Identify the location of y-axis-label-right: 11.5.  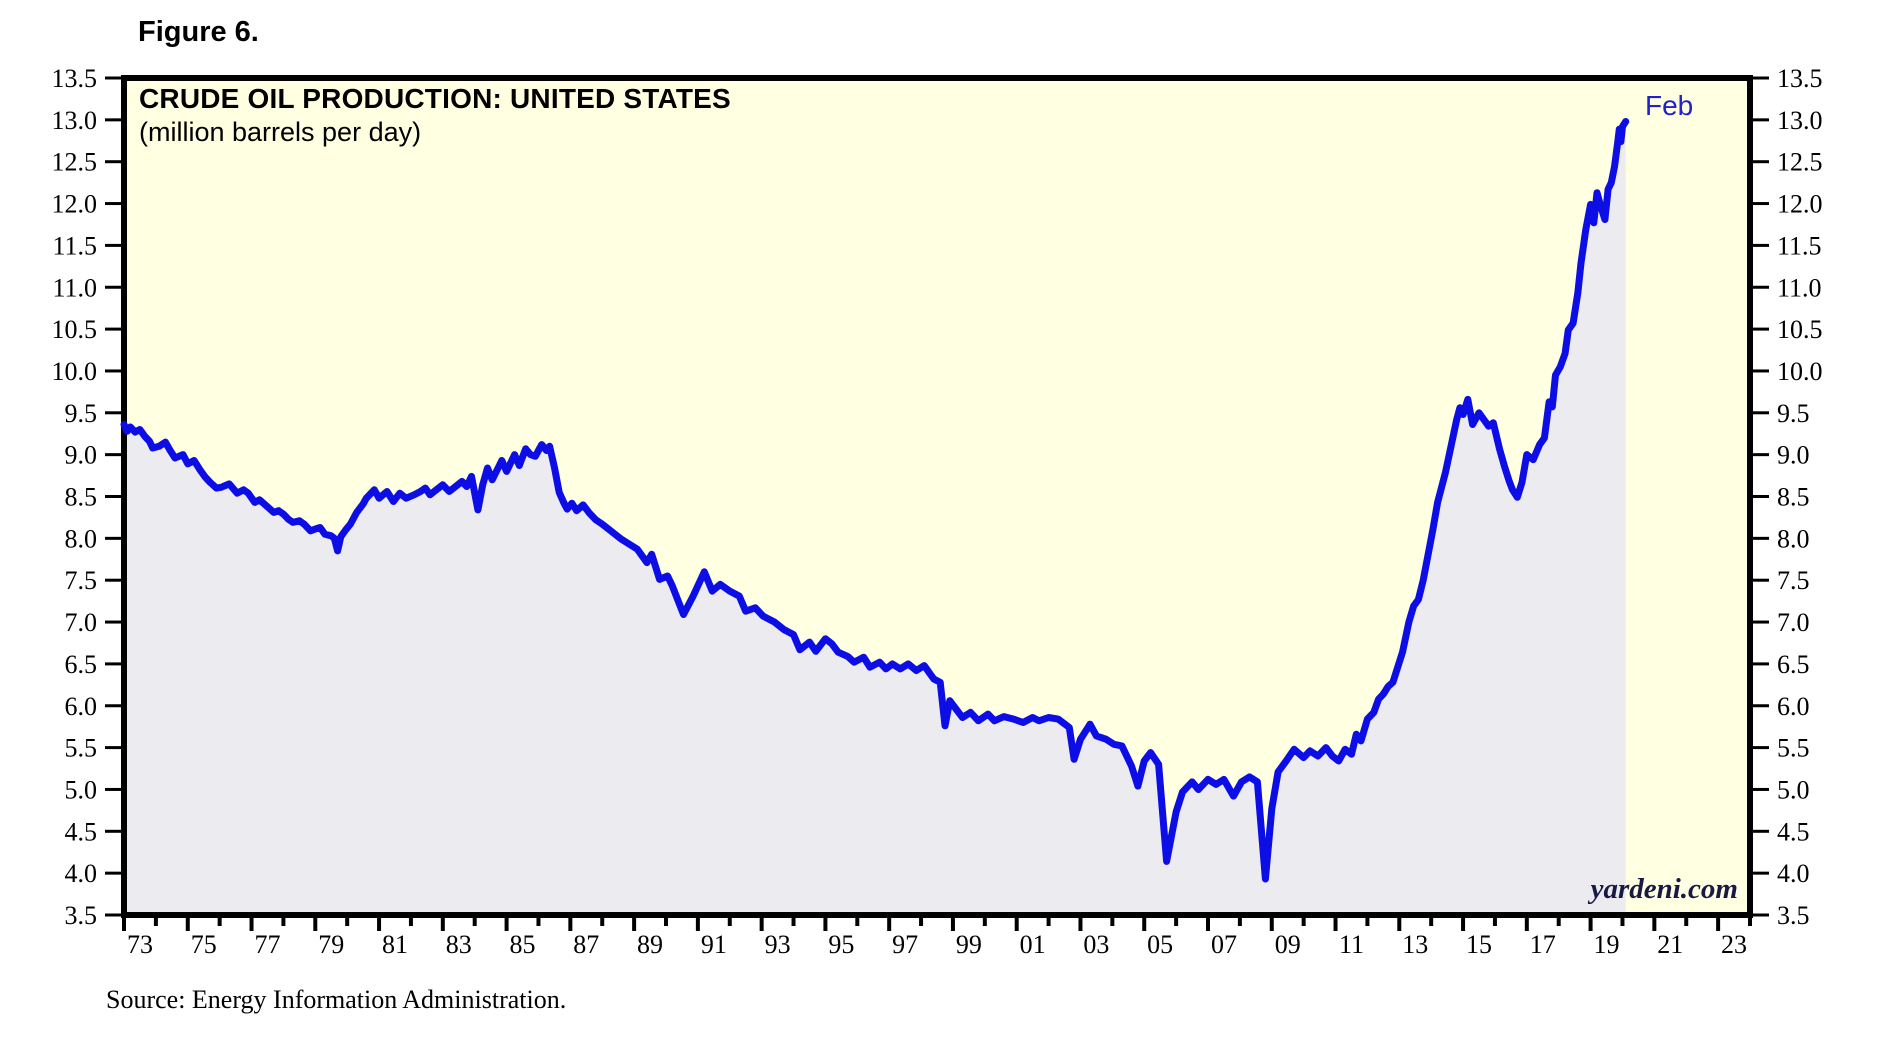
(1799, 245).